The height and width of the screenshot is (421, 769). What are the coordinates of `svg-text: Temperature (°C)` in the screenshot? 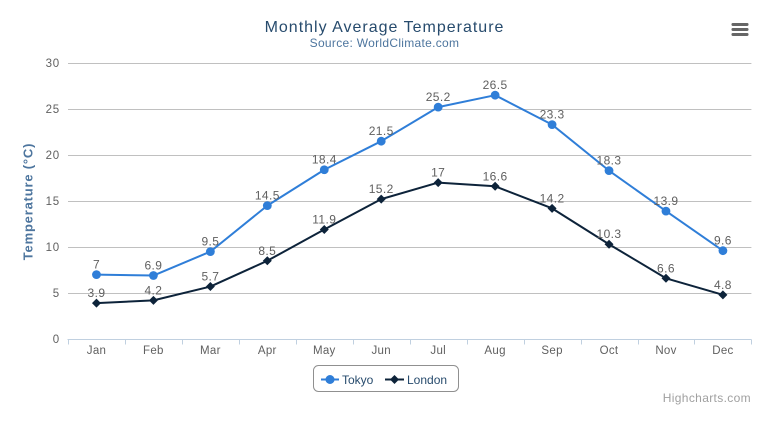 It's located at (28, 201).